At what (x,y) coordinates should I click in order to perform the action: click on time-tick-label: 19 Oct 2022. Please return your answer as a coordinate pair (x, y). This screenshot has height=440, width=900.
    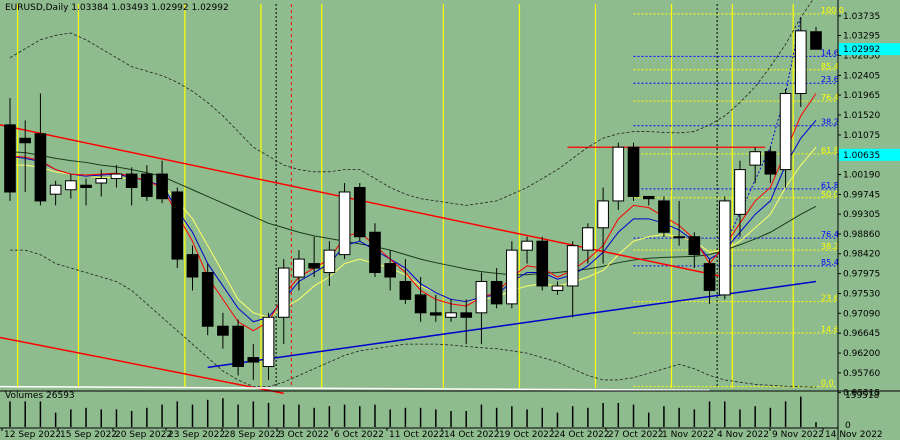
    Looking at the image, I should click on (527, 435).